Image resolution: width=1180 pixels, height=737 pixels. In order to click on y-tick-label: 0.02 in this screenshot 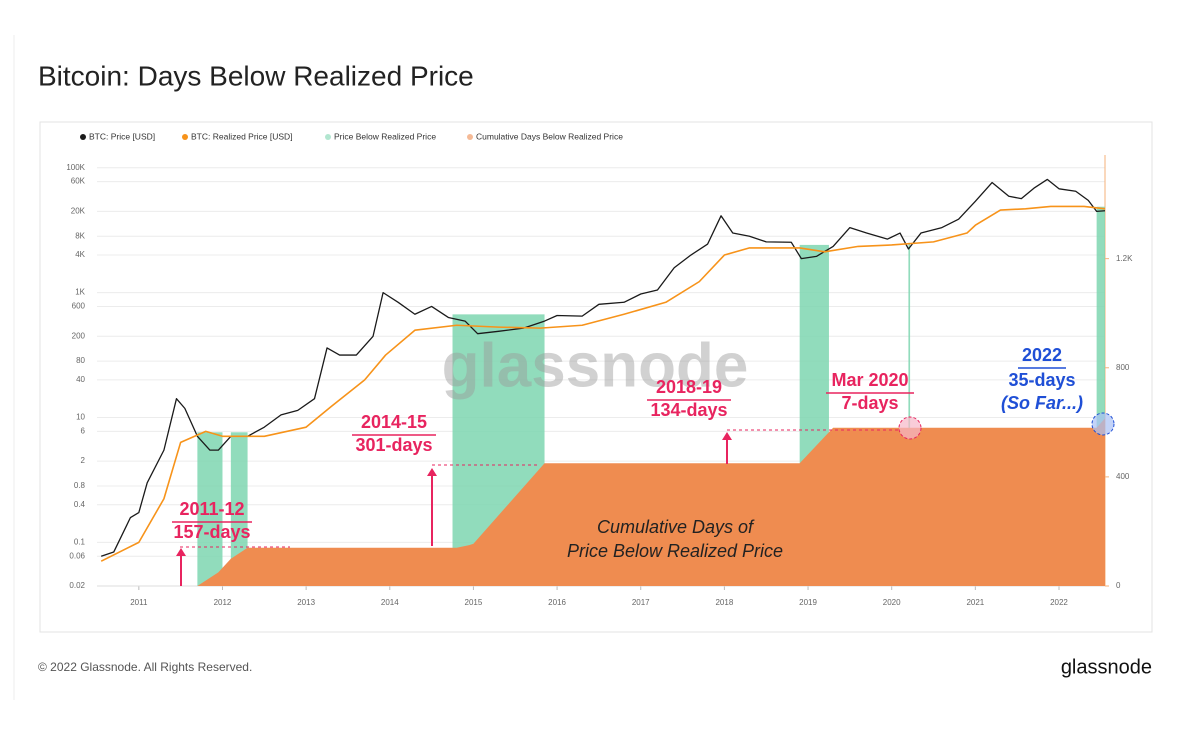, I will do `click(77, 585)`.